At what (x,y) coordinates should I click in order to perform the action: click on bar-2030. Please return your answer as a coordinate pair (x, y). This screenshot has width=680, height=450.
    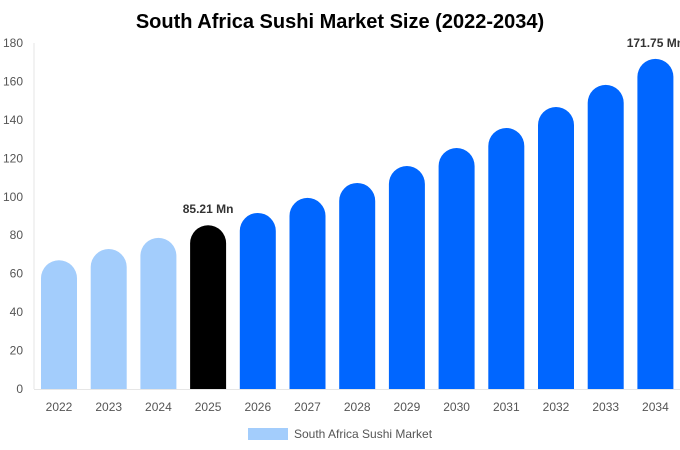
    Looking at the image, I should click on (456, 268).